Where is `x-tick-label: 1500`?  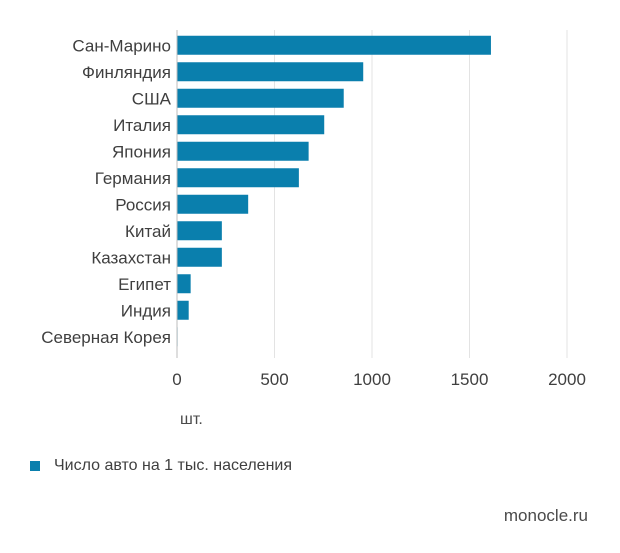 x-tick-label: 1500 is located at coordinates (470, 379).